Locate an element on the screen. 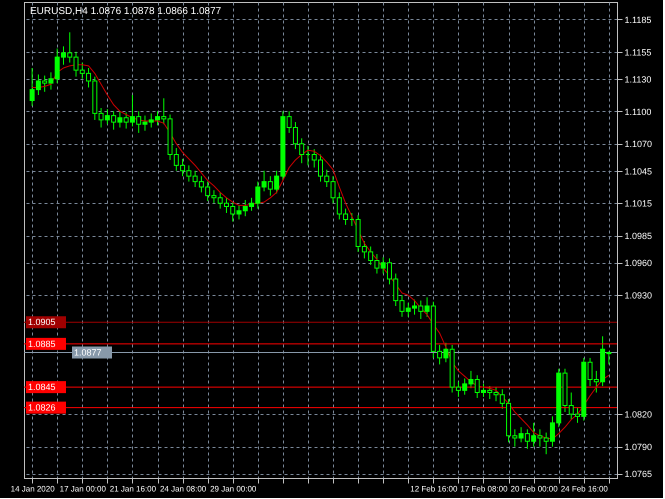 The image size is (665, 499). y-tick-label: 1.1130 is located at coordinates (638, 79).